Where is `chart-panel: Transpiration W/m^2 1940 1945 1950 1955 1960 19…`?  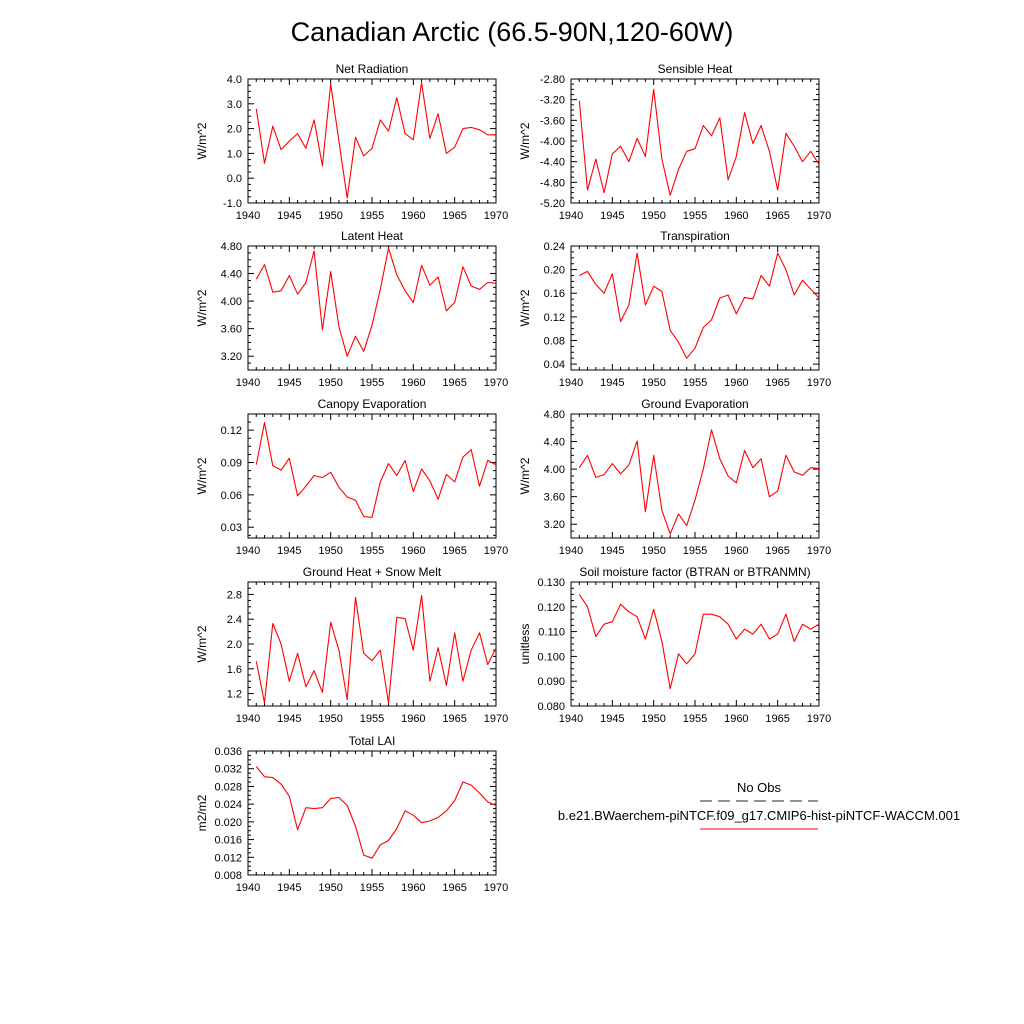 chart-panel: Transpiration W/m^2 1940 1945 1950 1955 1960 19… is located at coordinates (674, 309).